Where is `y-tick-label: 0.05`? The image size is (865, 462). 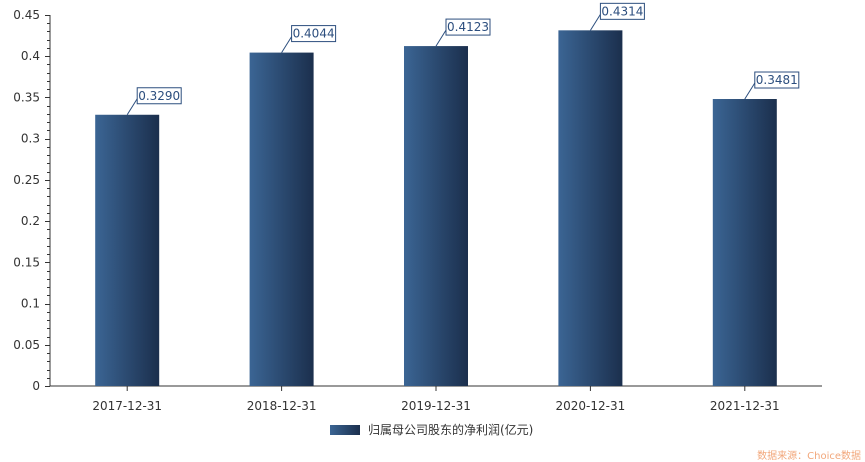 y-tick-label: 0.05 is located at coordinates (26, 345).